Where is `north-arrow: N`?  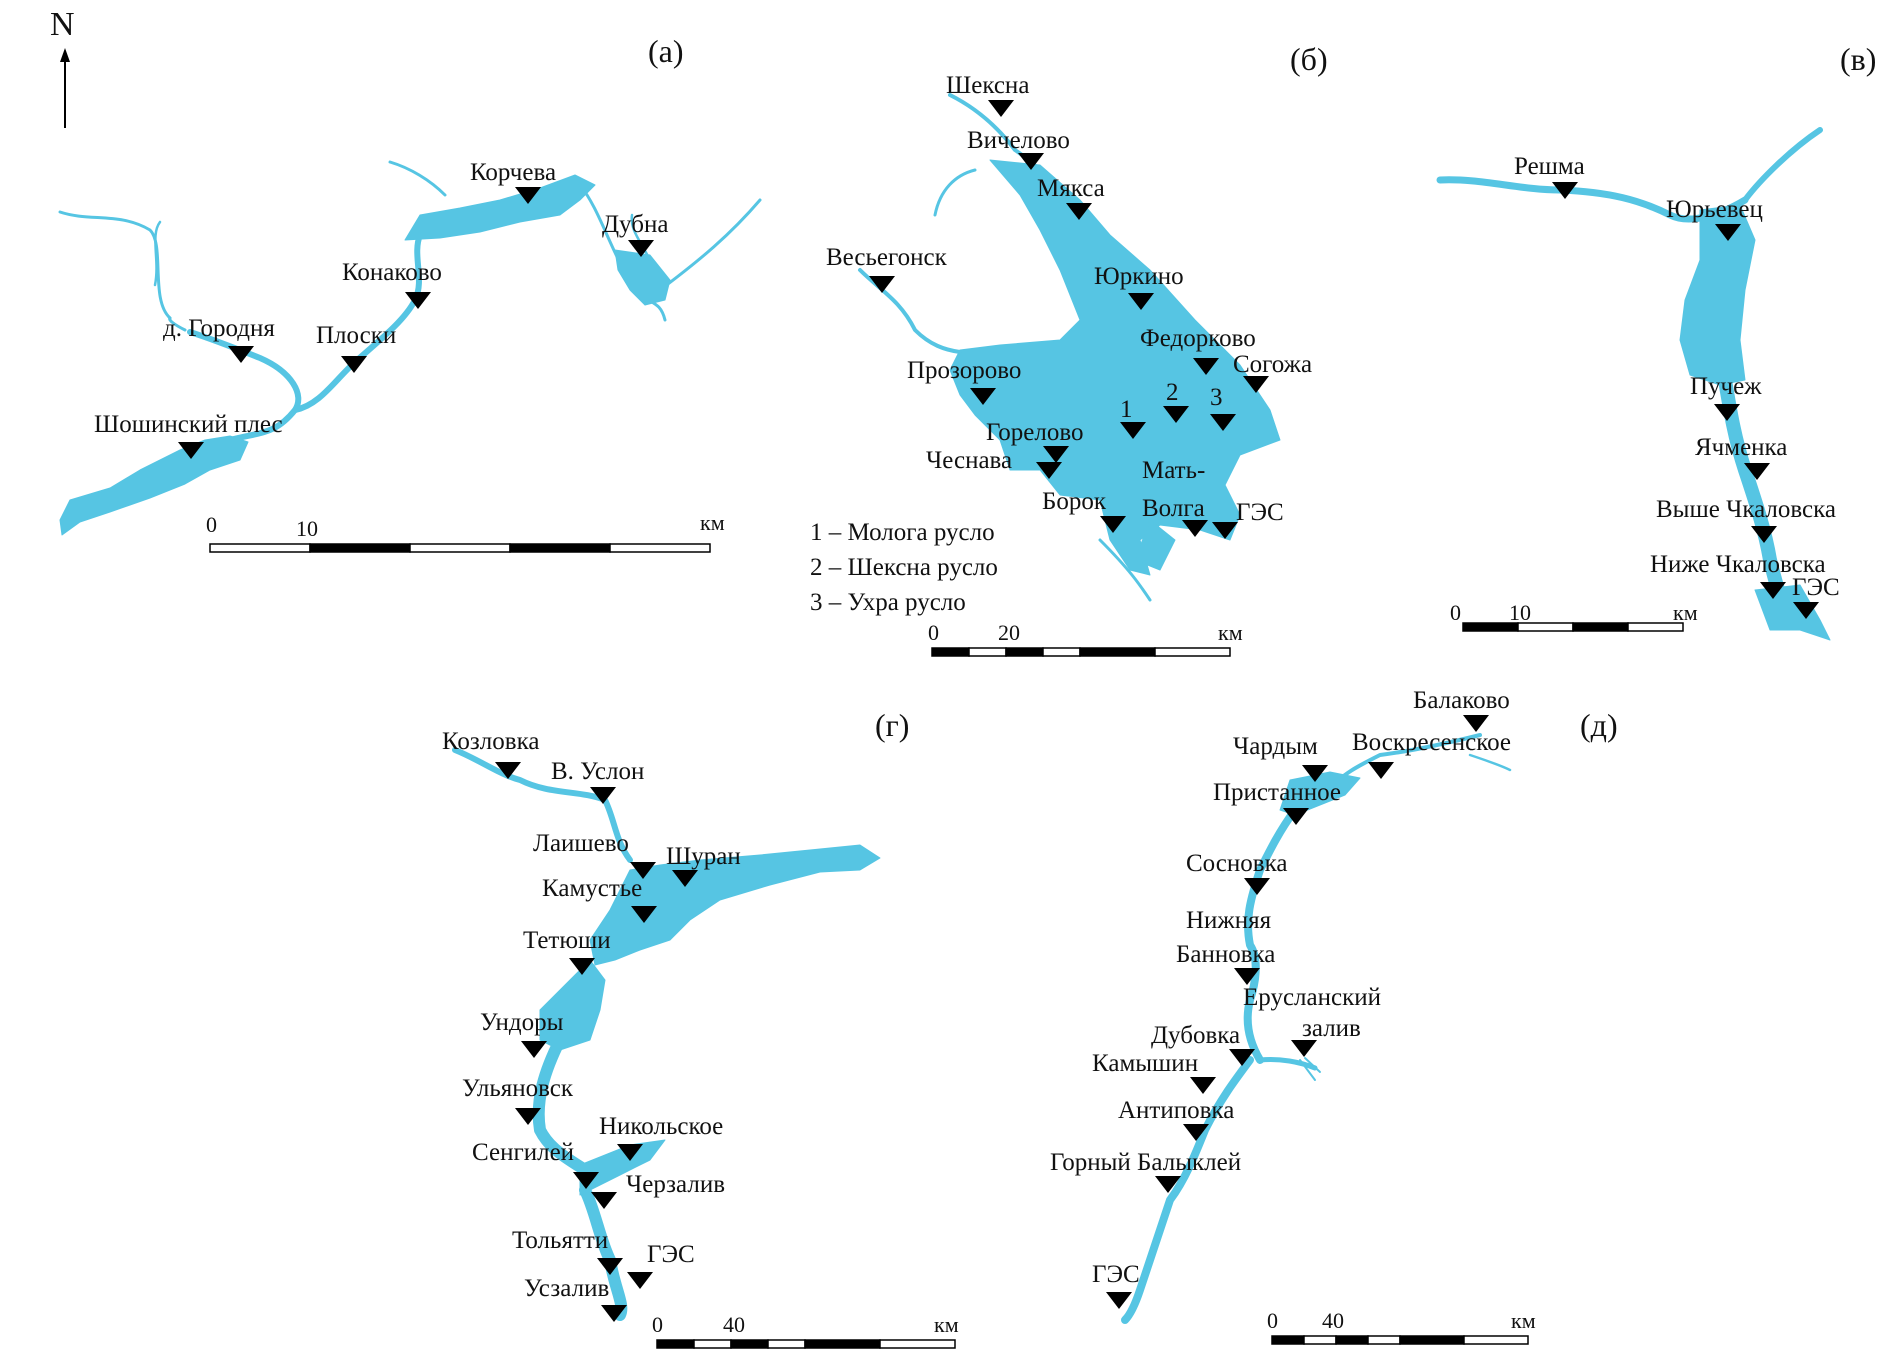 north-arrow: N is located at coordinates (62, 67).